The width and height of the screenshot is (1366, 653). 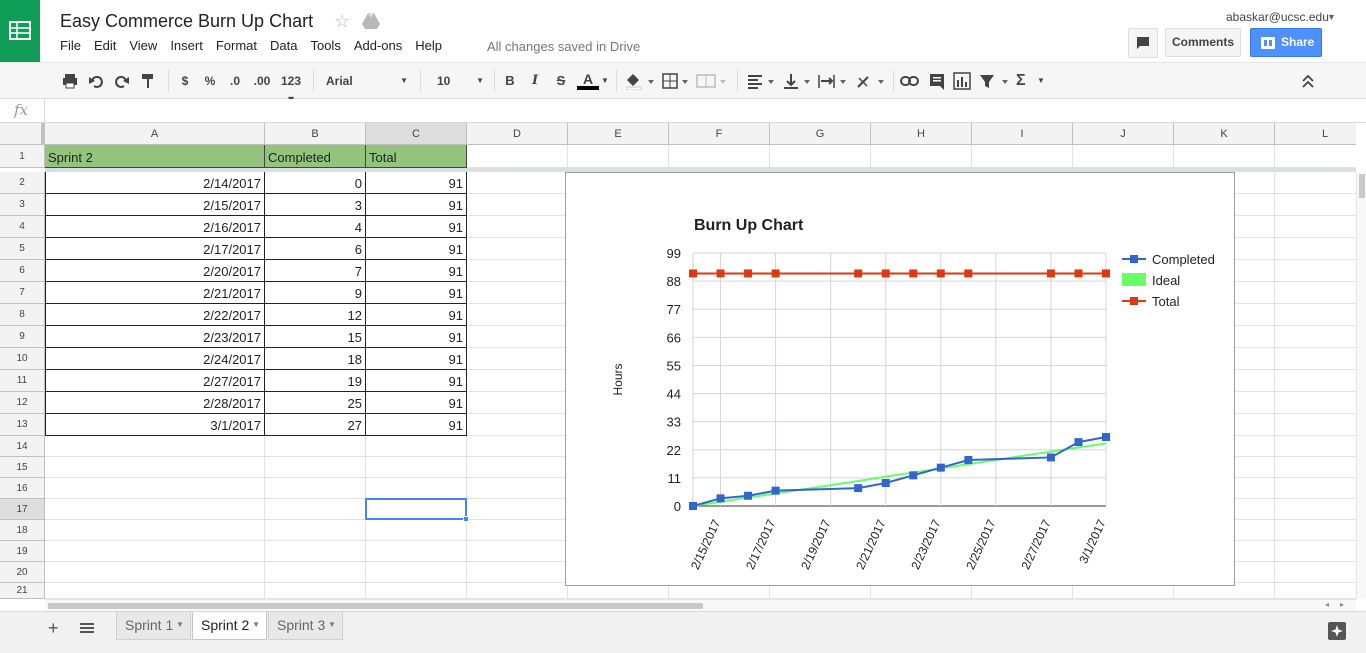 I want to click on save-status: All changes saved in Drive, so click(x=564, y=46).